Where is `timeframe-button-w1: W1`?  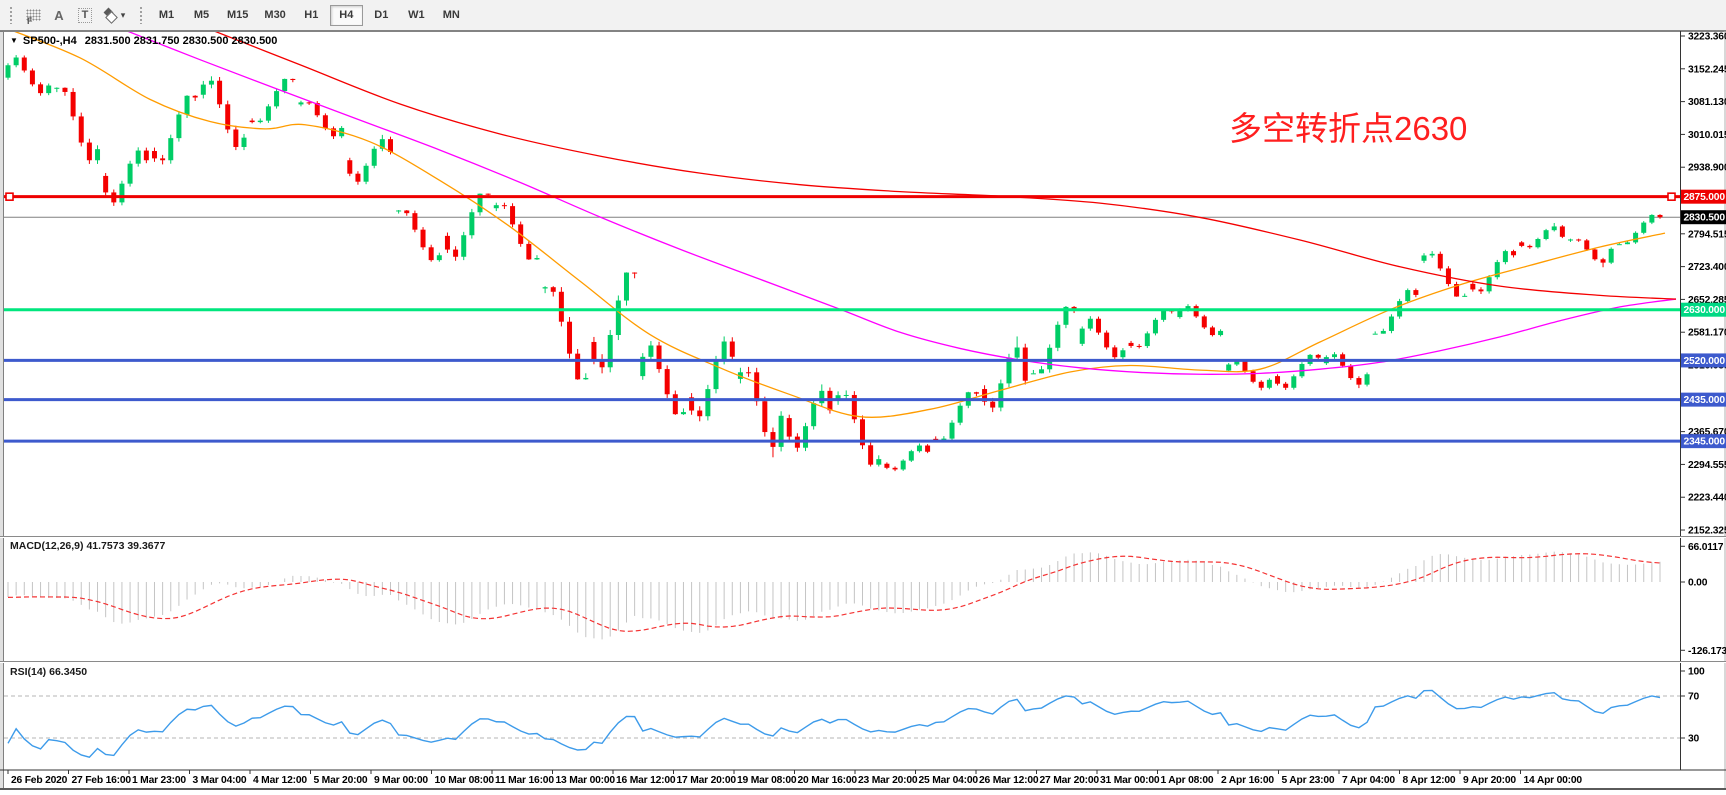 timeframe-button-w1: W1 is located at coordinates (416, 15).